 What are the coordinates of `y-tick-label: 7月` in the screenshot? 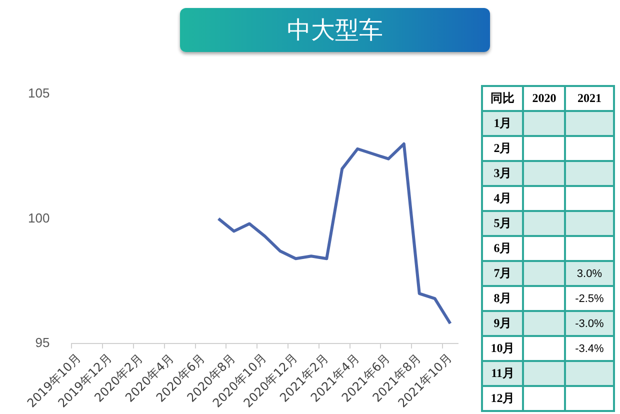 It's located at (503, 273).